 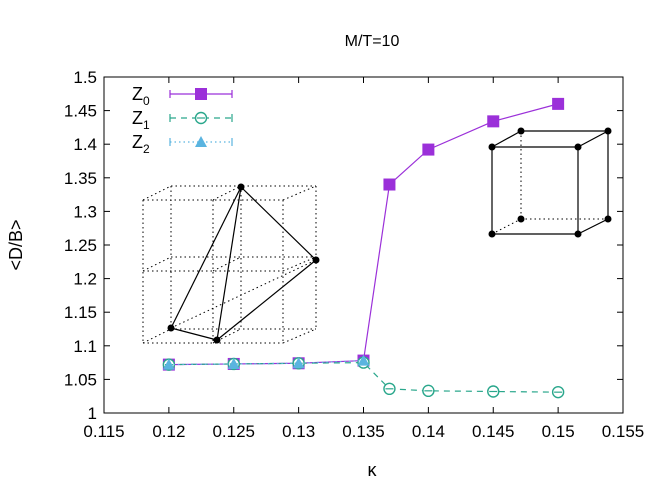 I want to click on y-tick-label: 1.45, so click(x=80, y=111).